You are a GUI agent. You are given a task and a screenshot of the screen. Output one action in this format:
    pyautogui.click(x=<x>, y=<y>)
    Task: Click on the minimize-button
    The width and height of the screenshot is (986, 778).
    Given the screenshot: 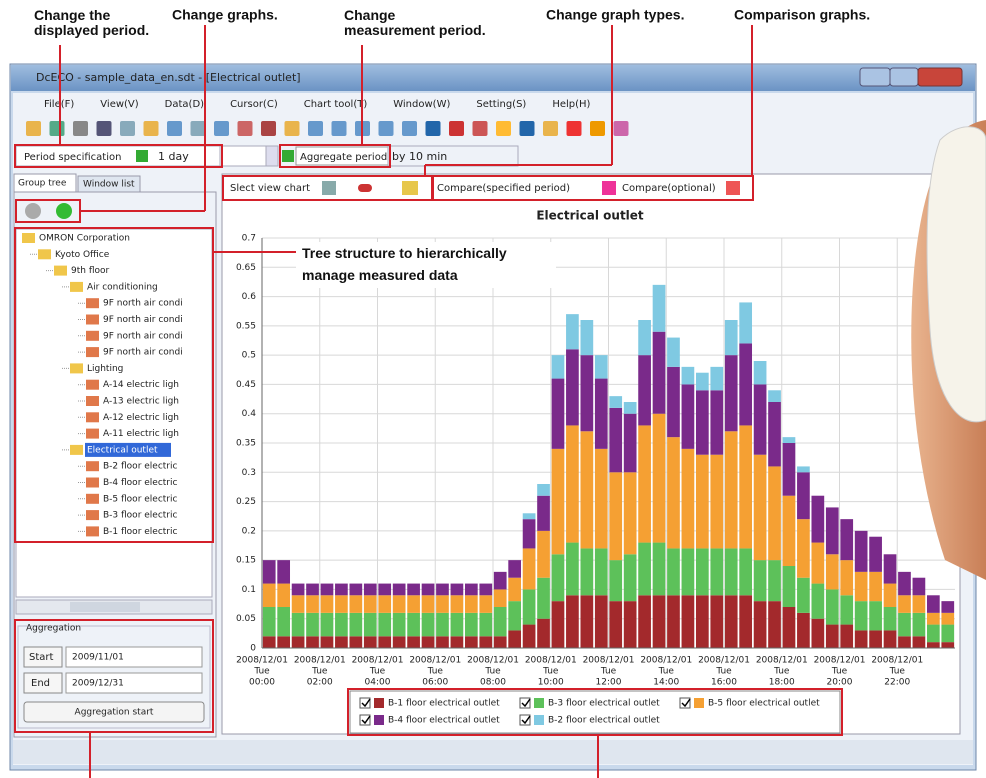 What is the action you would take?
    pyautogui.click(x=875, y=77)
    